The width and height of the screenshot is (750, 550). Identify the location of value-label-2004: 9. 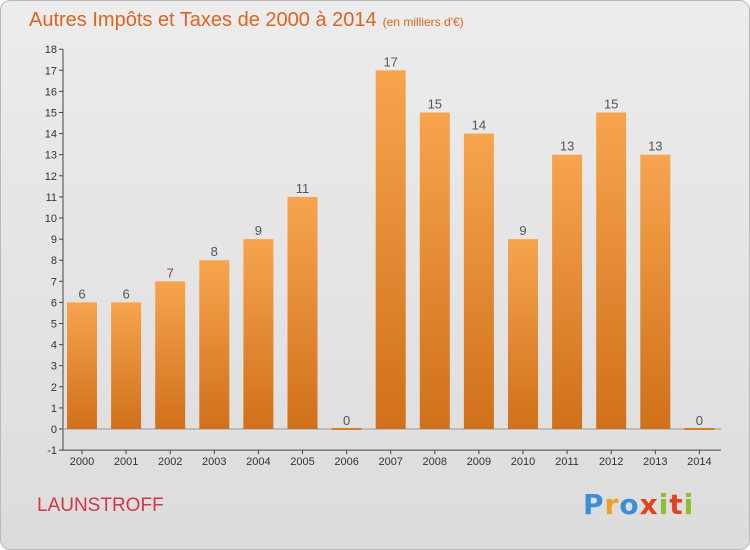
(258, 230).